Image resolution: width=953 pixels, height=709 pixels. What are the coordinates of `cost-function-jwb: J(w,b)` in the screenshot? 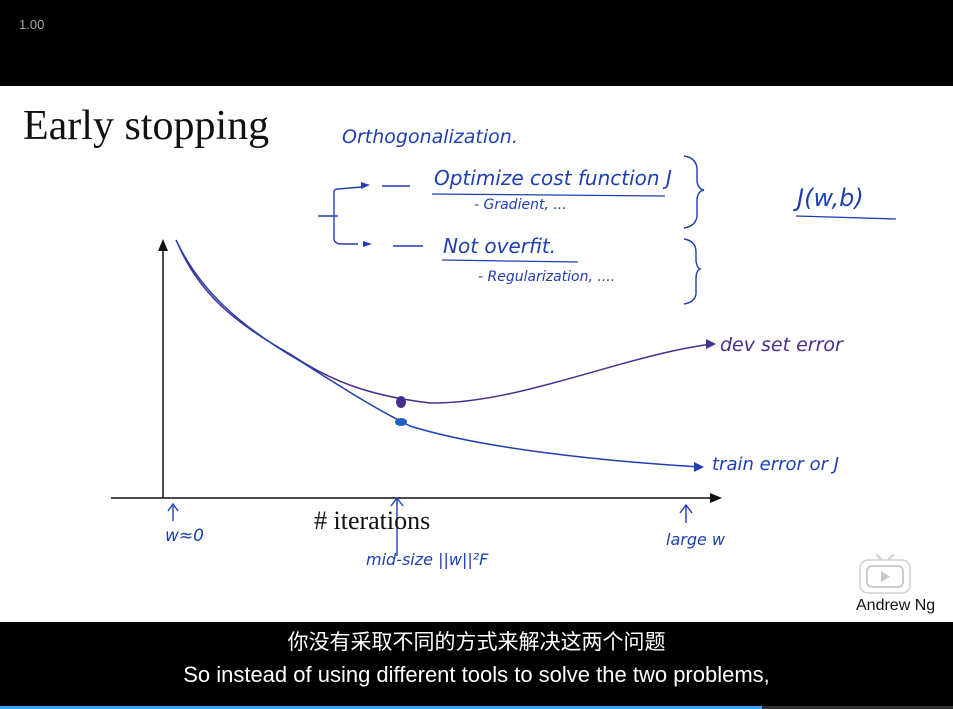 It's located at (830, 198).